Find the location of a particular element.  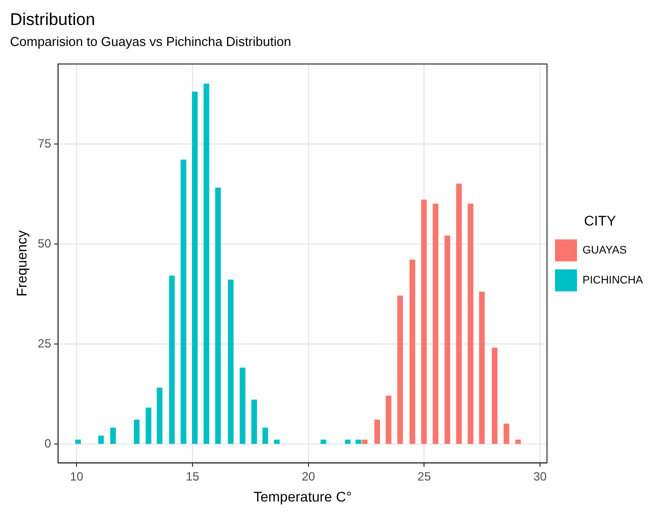

x-axis-title: Temperature C° is located at coordinates (302, 496).